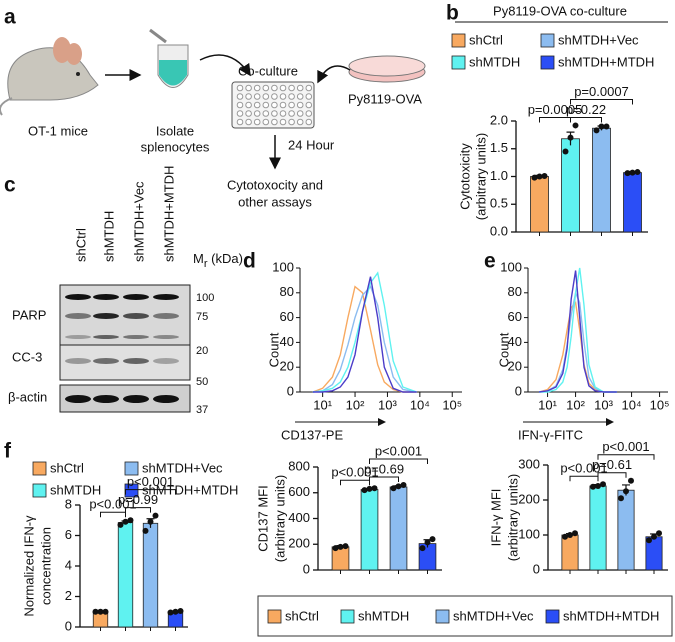  What do you see at coordinates (287, 341) in the screenshot?
I see `y-tick-label: 40` at bounding box center [287, 341].